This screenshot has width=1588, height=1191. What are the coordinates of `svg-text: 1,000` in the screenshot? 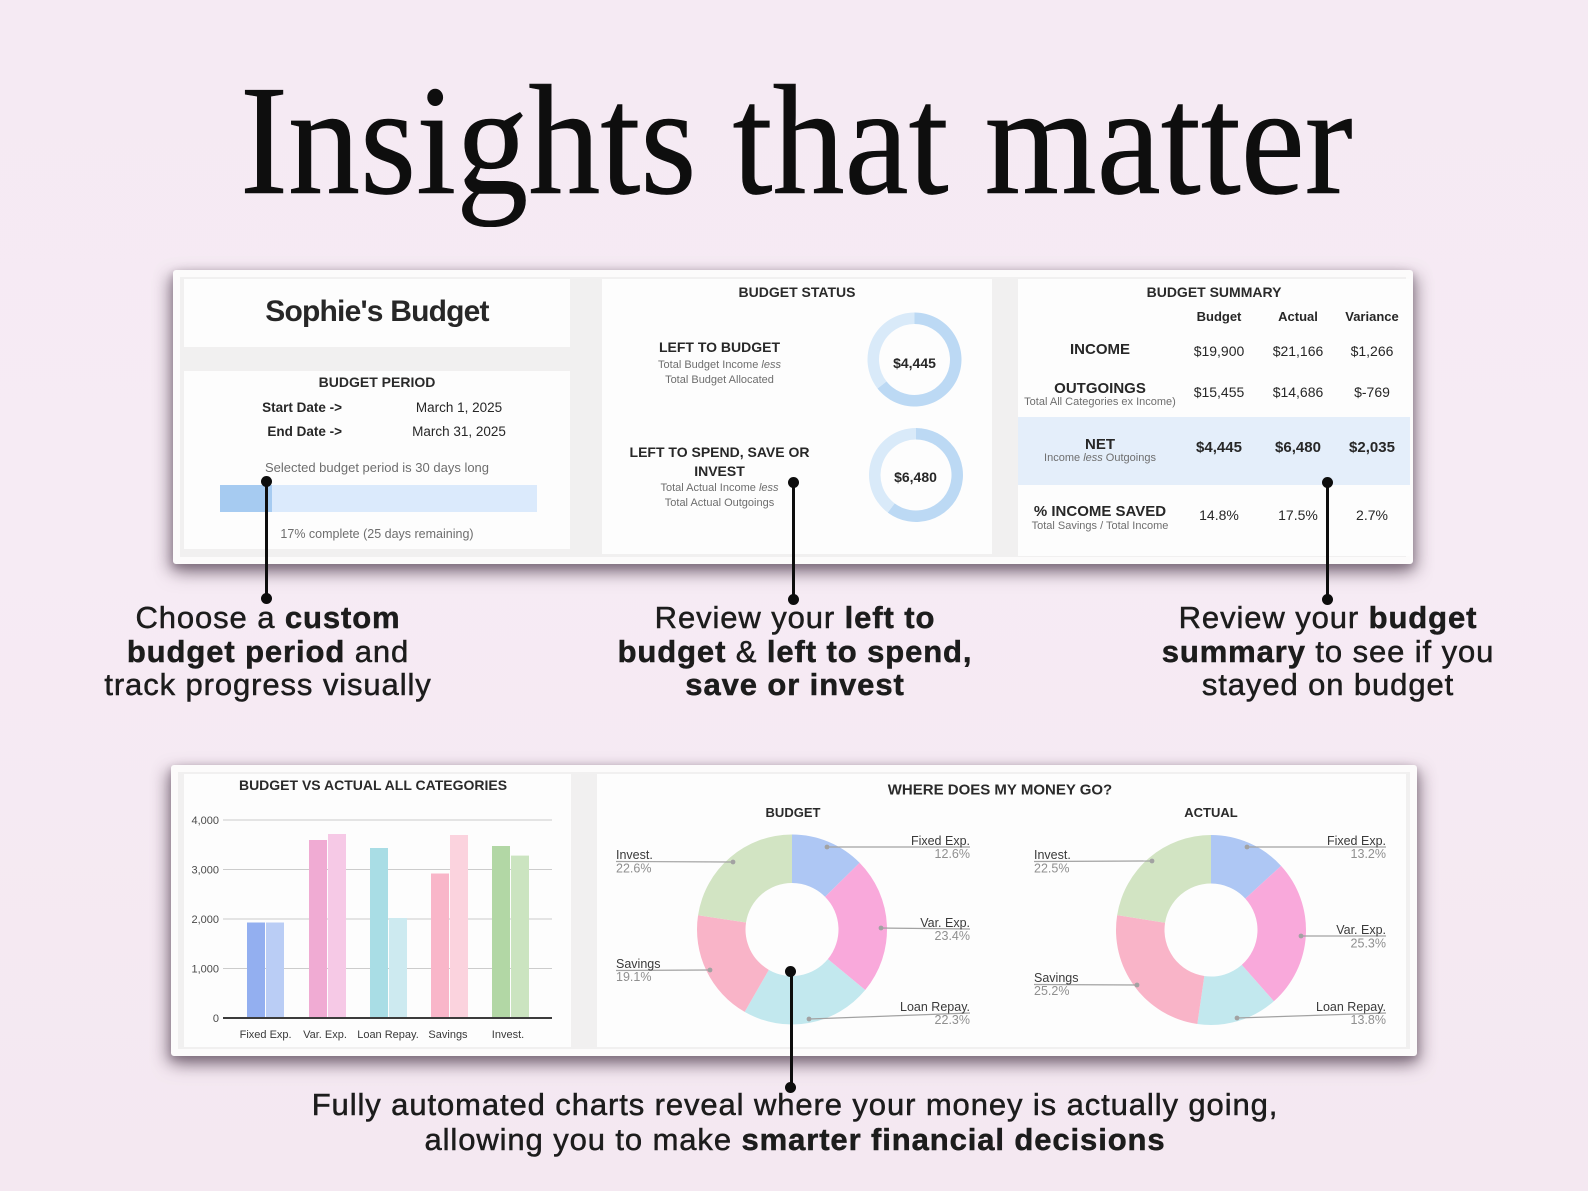 It's located at (205, 970).